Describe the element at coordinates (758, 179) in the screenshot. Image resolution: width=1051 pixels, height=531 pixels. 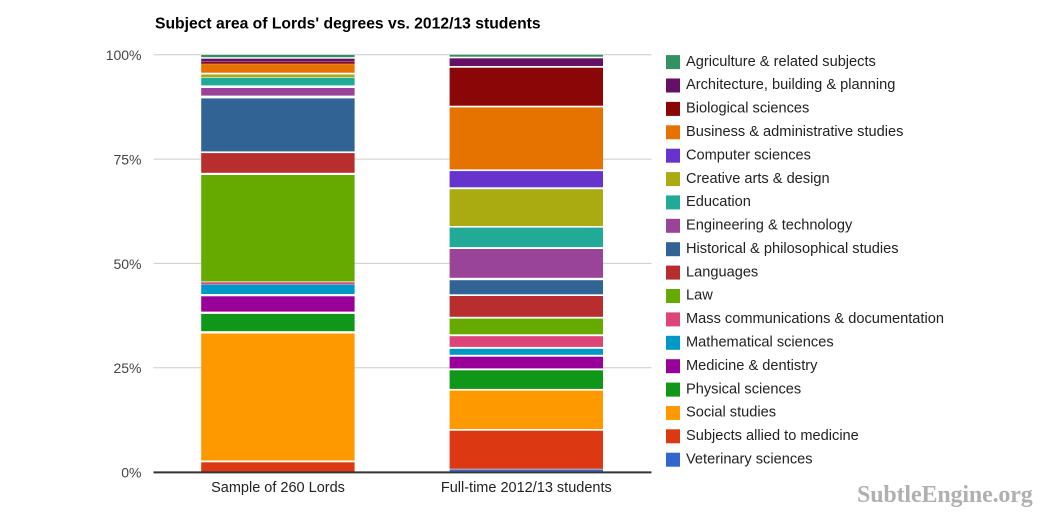
I see `svg-text: Creative arts & design` at that location.